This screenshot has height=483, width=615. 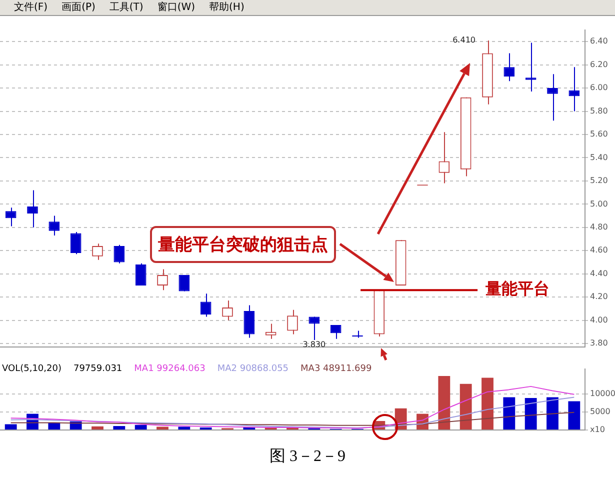 What do you see at coordinates (599, 319) in the screenshot?
I see `y-tick-label: 4.00` at bounding box center [599, 319].